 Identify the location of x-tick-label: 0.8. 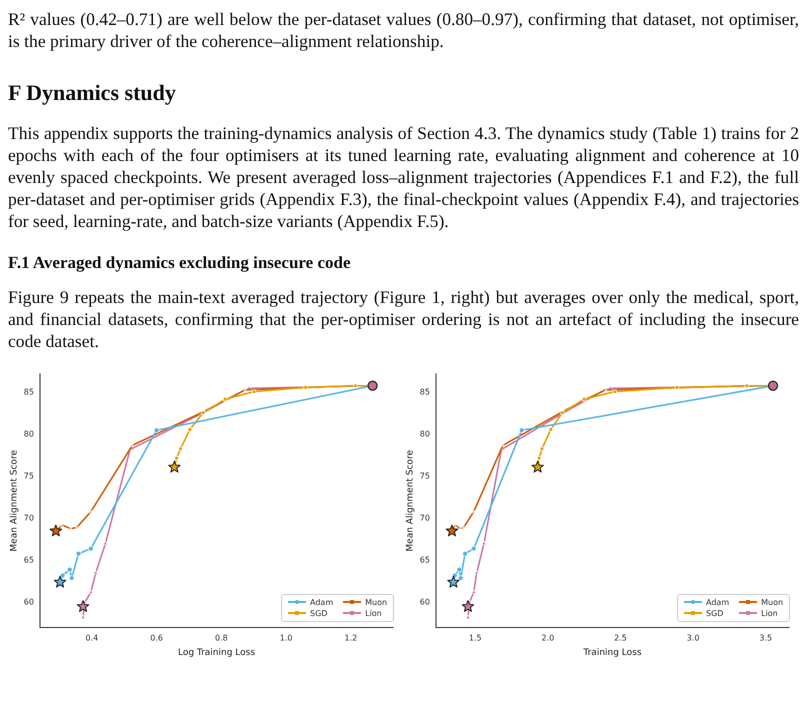
(221, 637).